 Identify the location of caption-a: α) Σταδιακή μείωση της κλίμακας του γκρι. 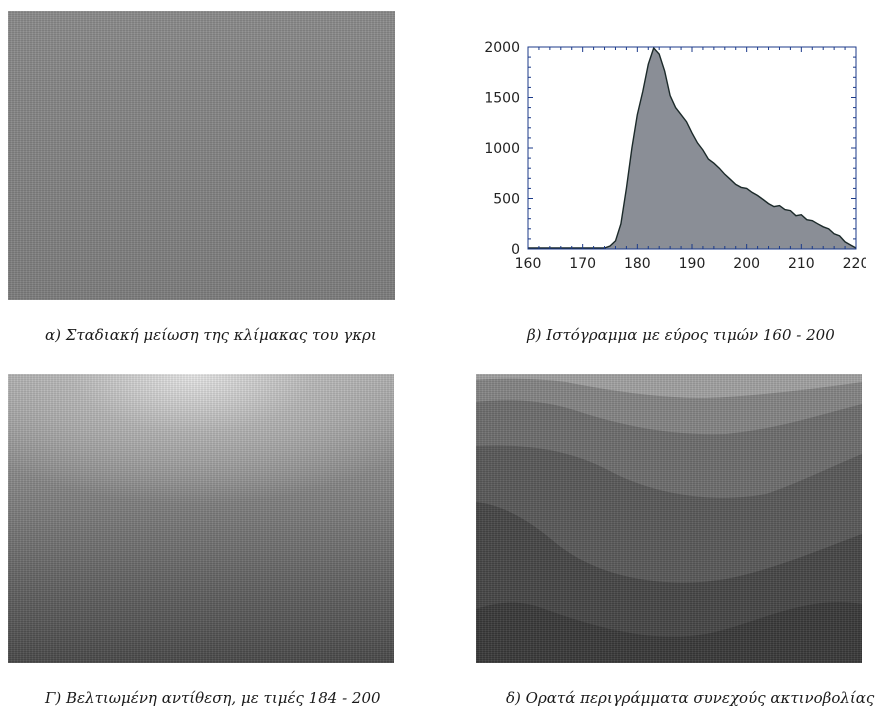
(211, 335).